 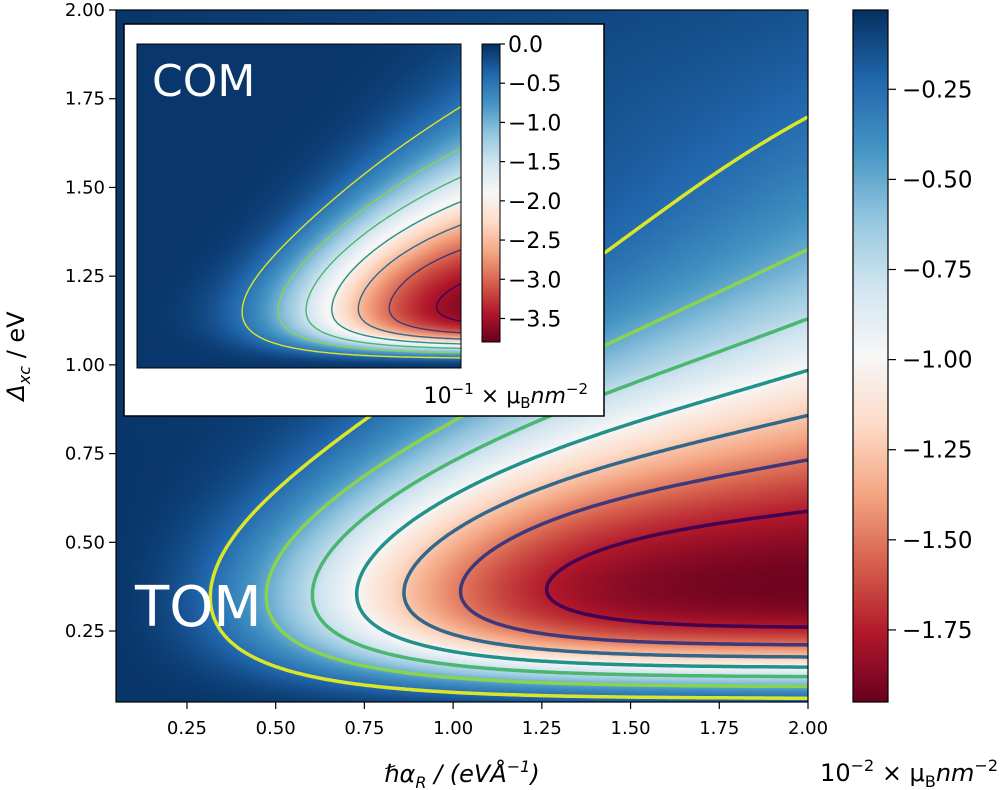 What do you see at coordinates (16, 393) in the screenshot?
I see `y-axis-label-main: Δ` at bounding box center [16, 393].